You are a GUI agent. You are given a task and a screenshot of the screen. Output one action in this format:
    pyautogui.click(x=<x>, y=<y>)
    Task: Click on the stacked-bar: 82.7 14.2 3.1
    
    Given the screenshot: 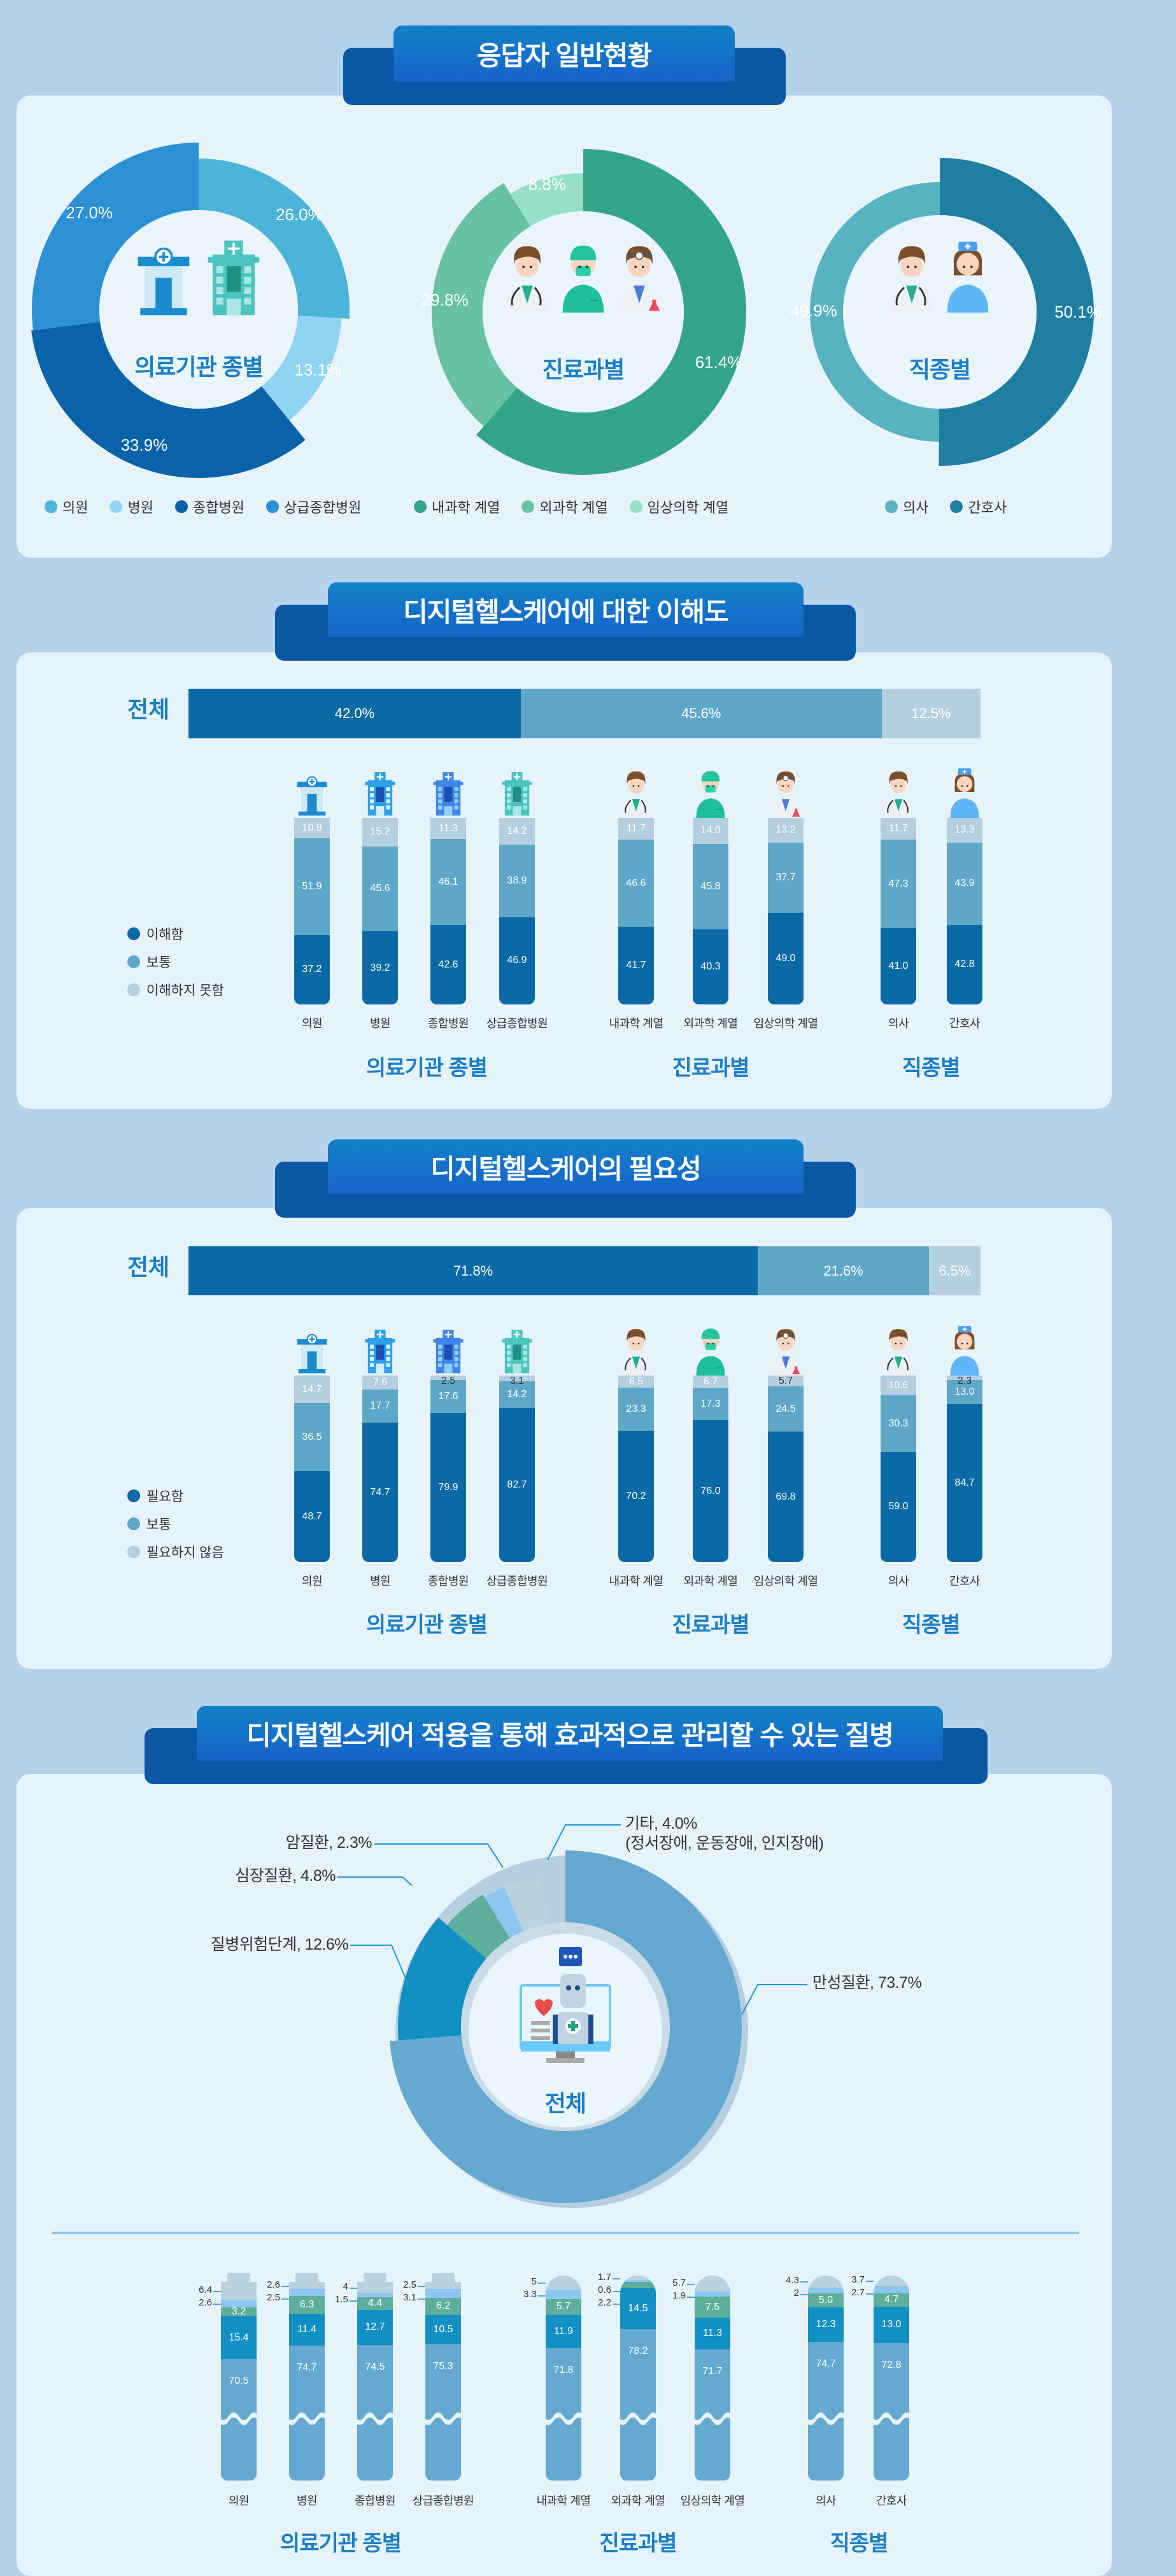 What is the action you would take?
    pyautogui.click(x=517, y=1469)
    